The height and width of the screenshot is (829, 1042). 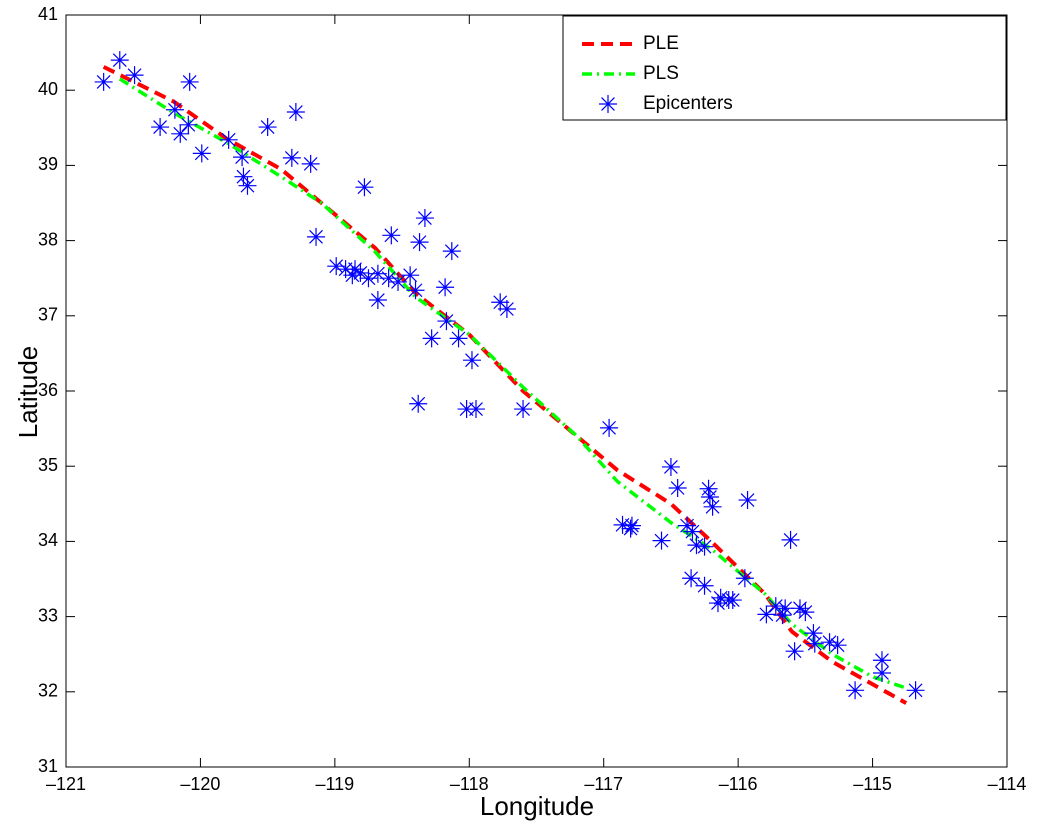 What do you see at coordinates (1007, 784) in the screenshot?
I see `x-tick-label: –114` at bounding box center [1007, 784].